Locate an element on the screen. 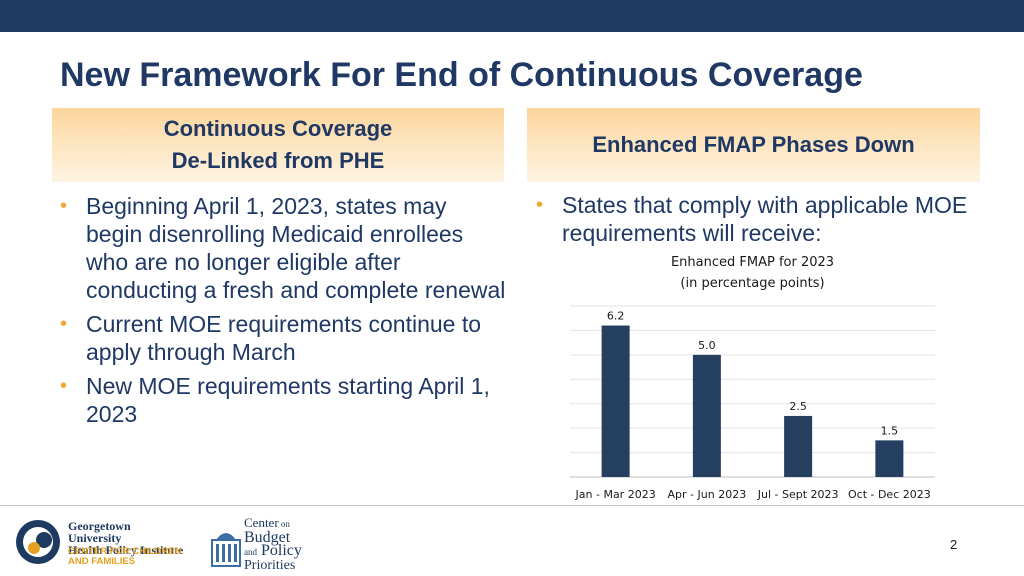 The image size is (1024, 576). right-panel-header: Enhanced FMAP Phases Down is located at coordinates (753, 145).